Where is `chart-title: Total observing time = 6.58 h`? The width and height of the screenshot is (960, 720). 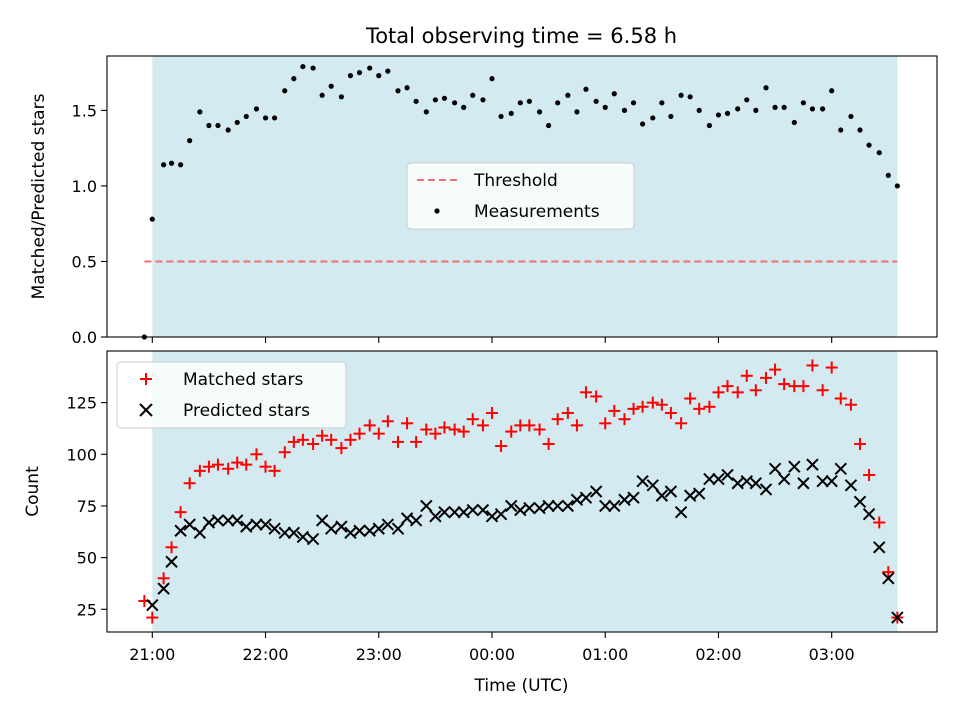 chart-title: Total observing time = 6.58 h is located at coordinates (521, 36).